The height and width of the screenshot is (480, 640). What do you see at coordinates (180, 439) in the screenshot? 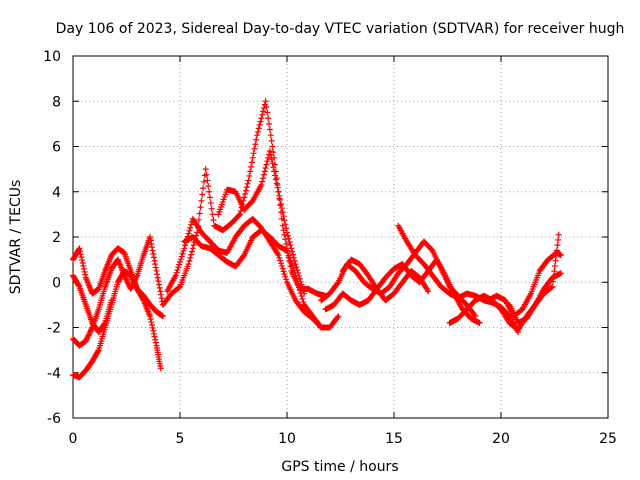
I see `x-tick-label: 5` at bounding box center [180, 439].